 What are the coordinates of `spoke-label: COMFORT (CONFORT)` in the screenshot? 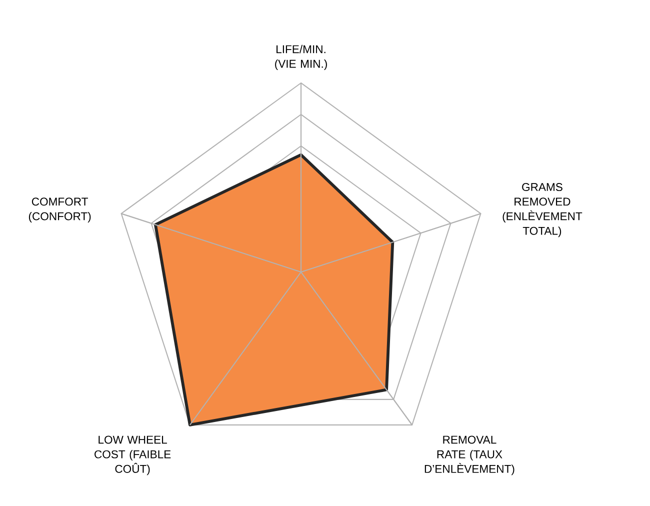 It's located at (59, 210).